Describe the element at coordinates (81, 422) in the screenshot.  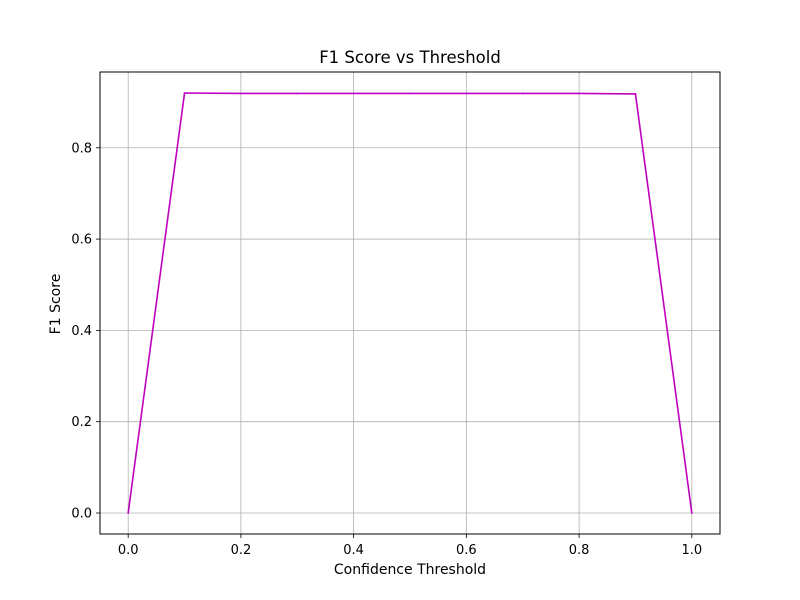
I see `y-tick-label: 0.2` at that location.